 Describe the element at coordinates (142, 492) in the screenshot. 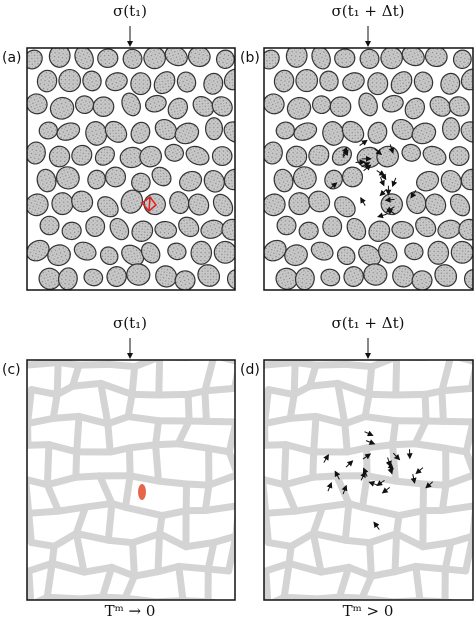

I see `rearrangement` at that location.